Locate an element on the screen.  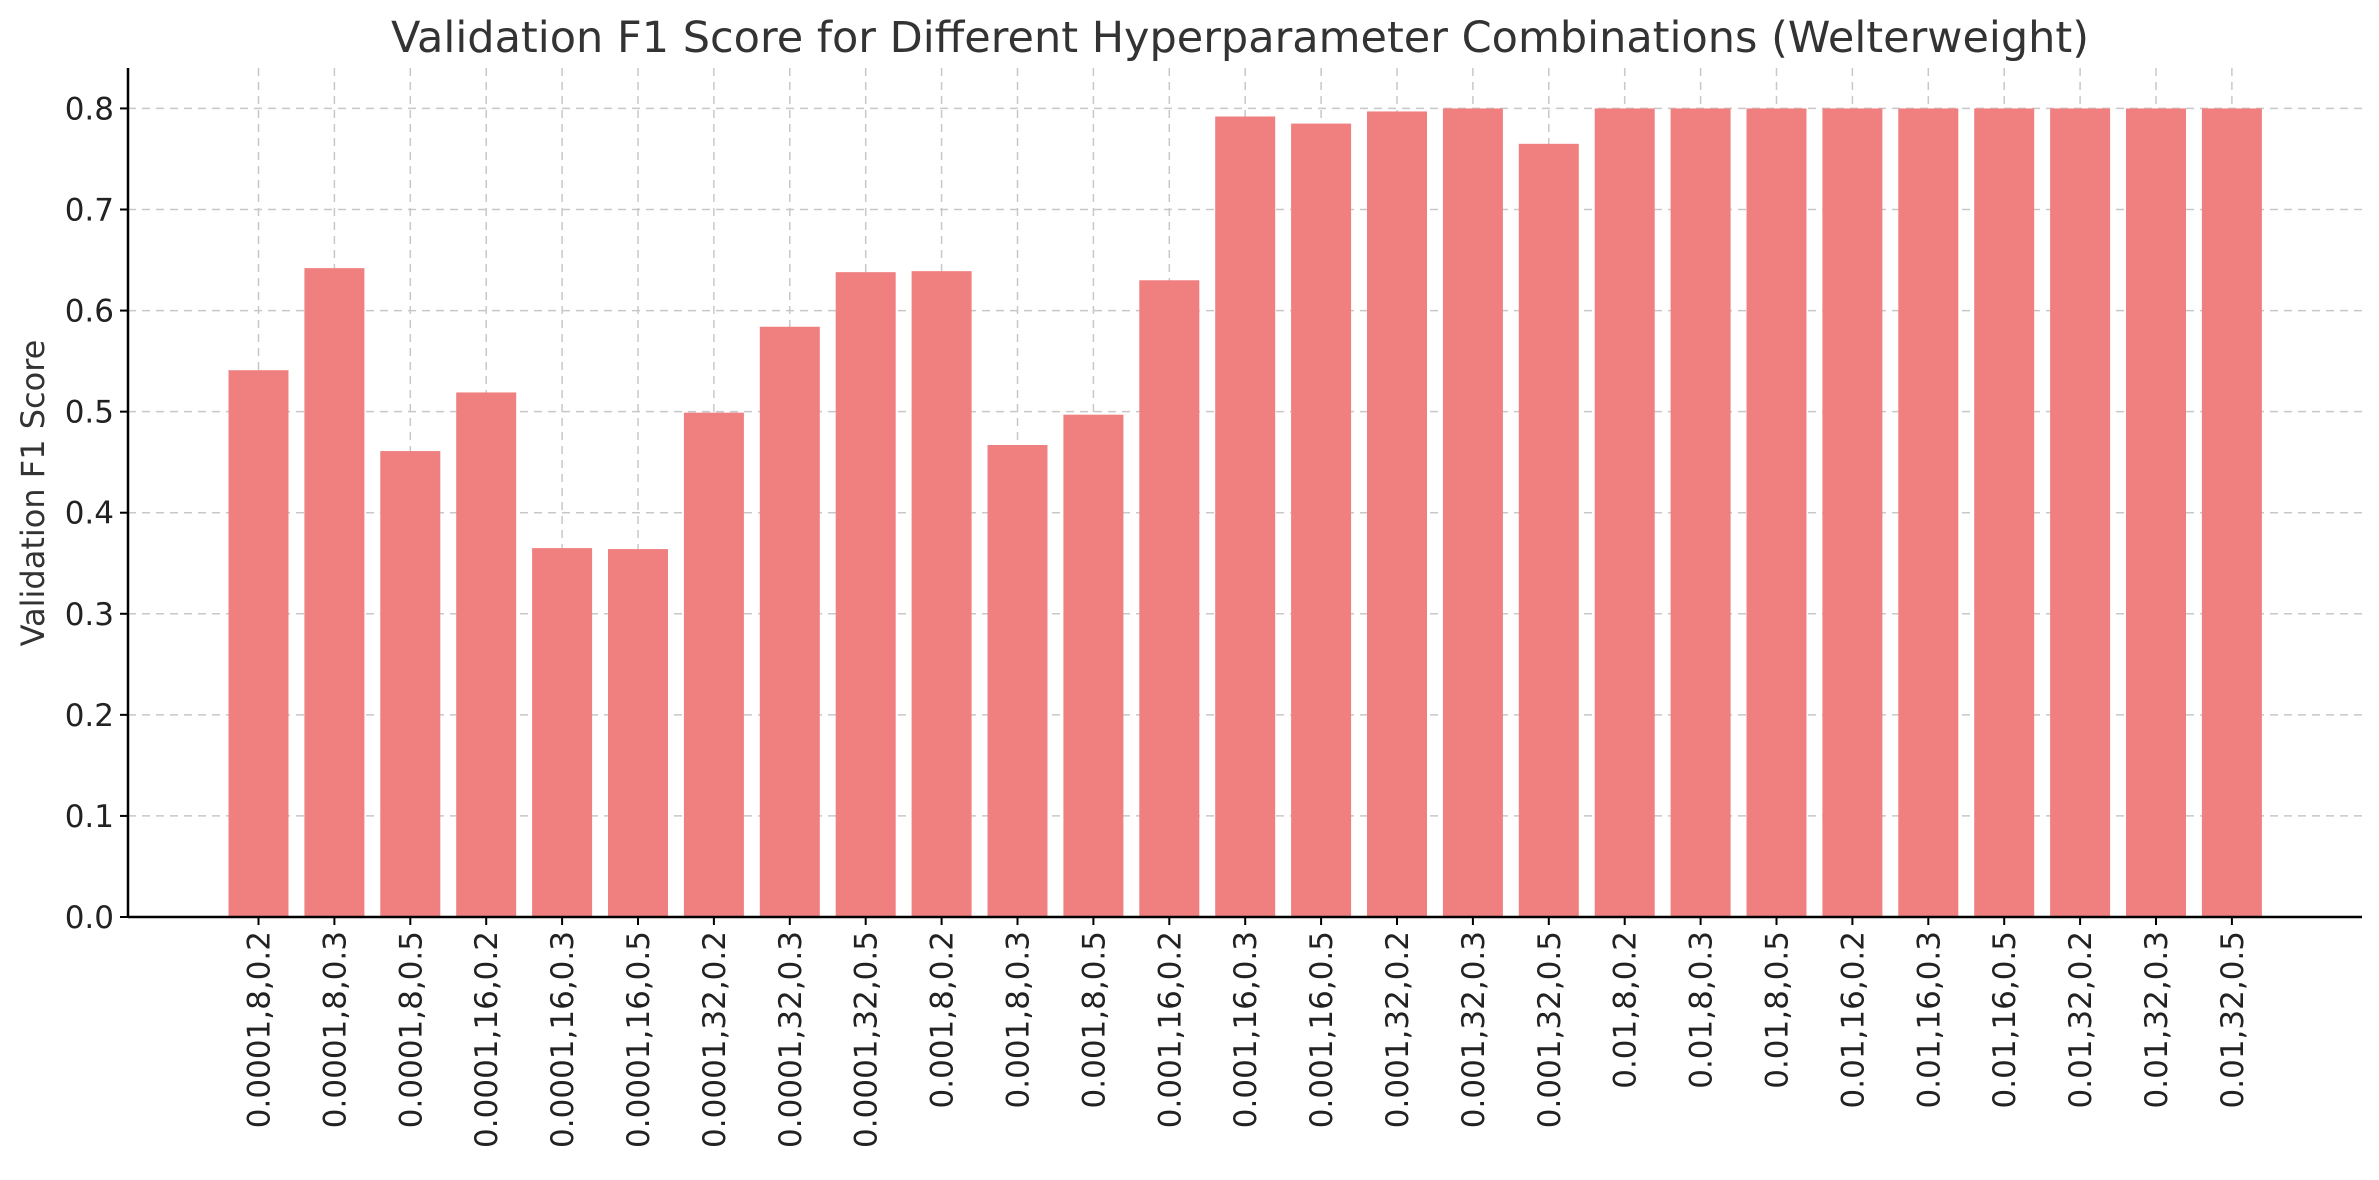
x-tick-label: 0.001,8,0.3 is located at coordinates (1019, 1019).